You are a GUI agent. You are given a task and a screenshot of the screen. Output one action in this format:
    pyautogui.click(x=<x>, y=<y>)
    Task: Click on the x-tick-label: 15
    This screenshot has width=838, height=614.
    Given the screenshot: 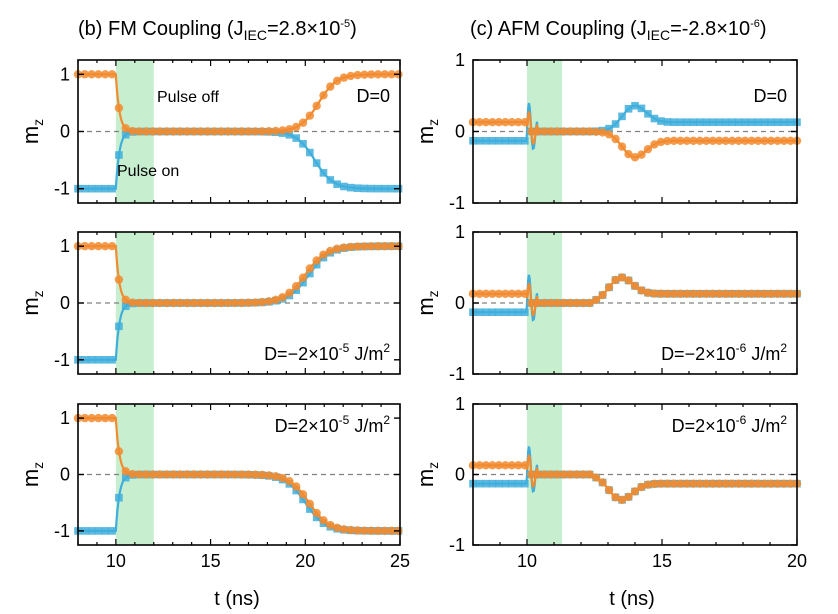 What is the action you would take?
    pyautogui.click(x=211, y=561)
    